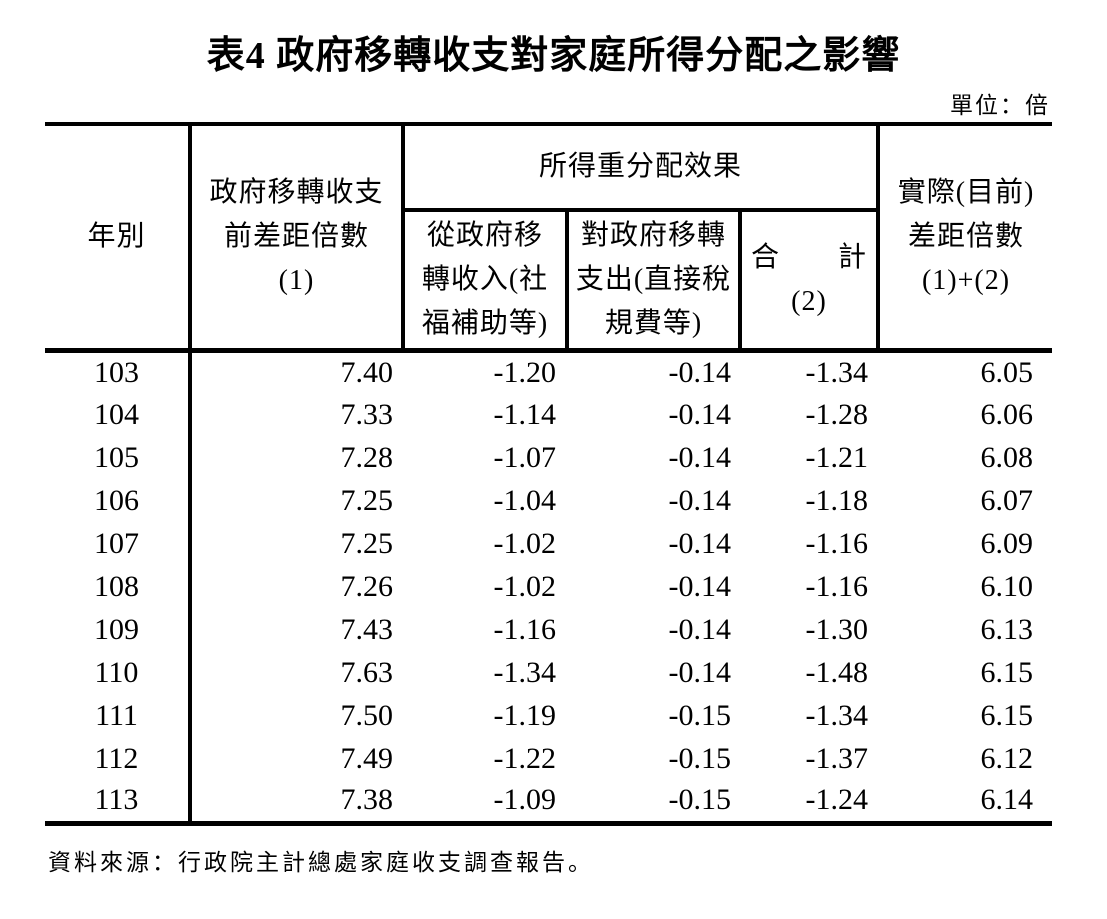 The image size is (1107, 919). What do you see at coordinates (1007, 758) in the screenshot?
I see `actual-ratio-cell: 6.12` at bounding box center [1007, 758].